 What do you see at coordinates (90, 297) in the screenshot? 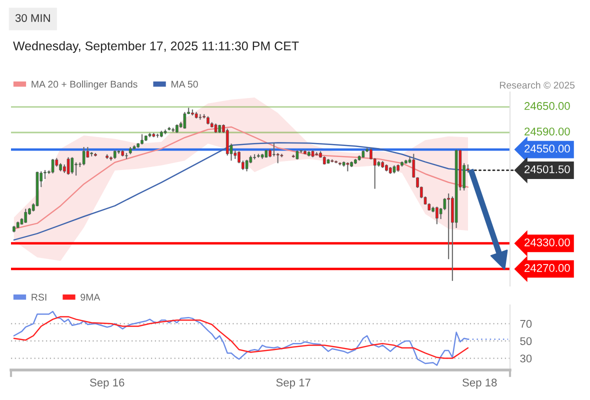
I see `legend-label: 9MA` at bounding box center [90, 297].